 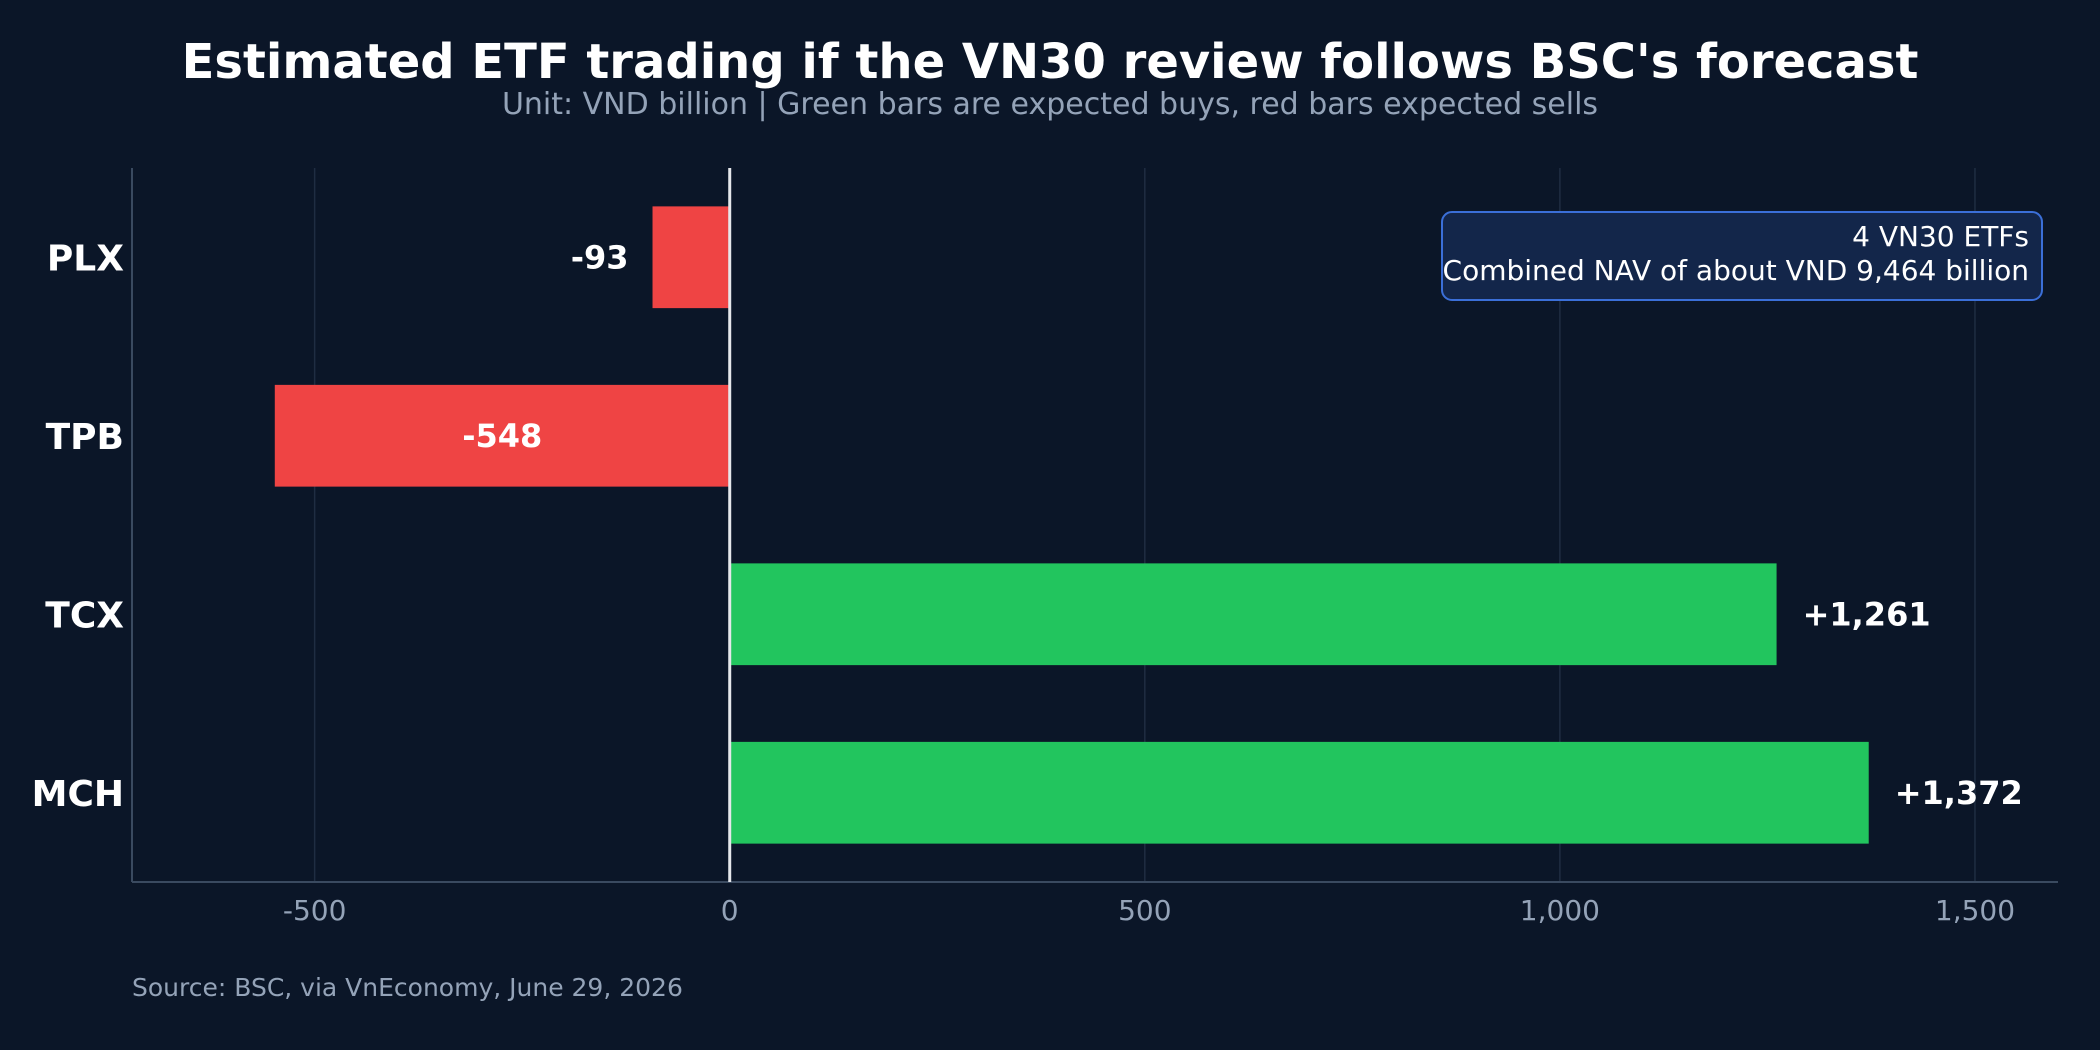 What do you see at coordinates (85, 258) in the screenshot?
I see `category-label-plx: PLX` at bounding box center [85, 258].